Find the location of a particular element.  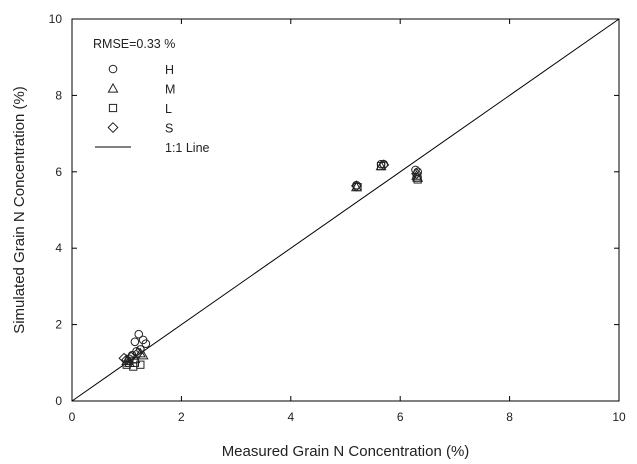

legend-label-h: H is located at coordinates (169, 70).